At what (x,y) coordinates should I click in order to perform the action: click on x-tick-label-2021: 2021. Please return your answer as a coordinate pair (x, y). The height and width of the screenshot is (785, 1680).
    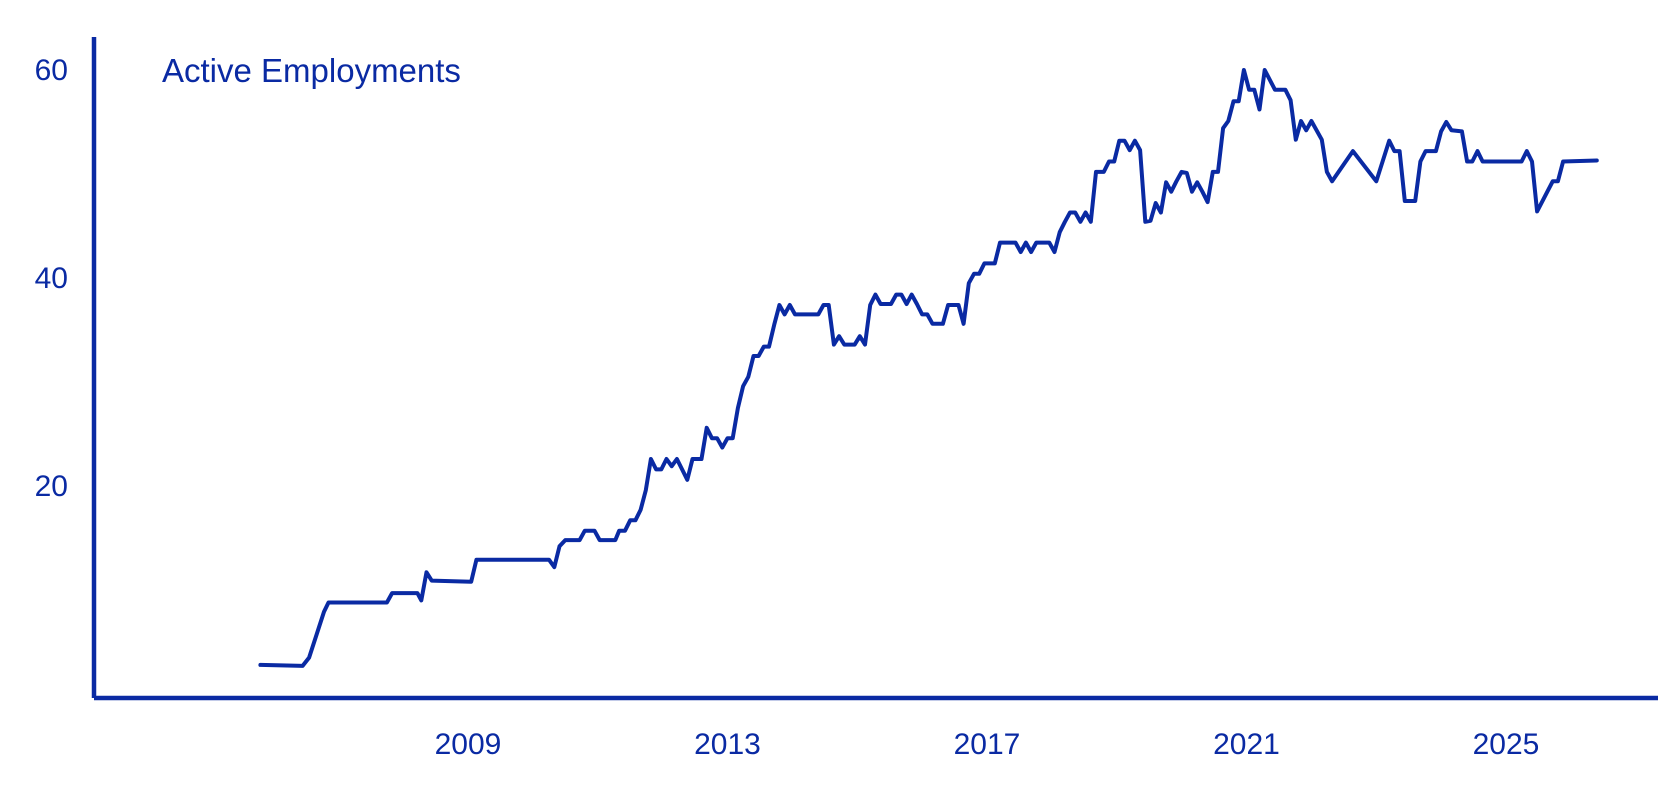
    Looking at the image, I should click on (1246, 744).